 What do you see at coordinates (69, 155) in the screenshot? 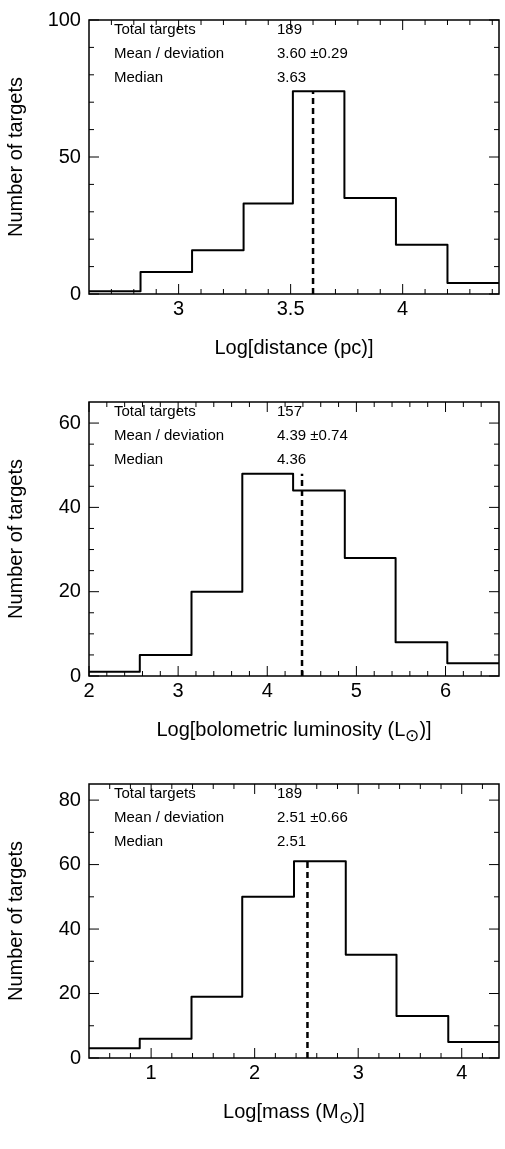
I see `y-tick-label: 50` at bounding box center [69, 155].